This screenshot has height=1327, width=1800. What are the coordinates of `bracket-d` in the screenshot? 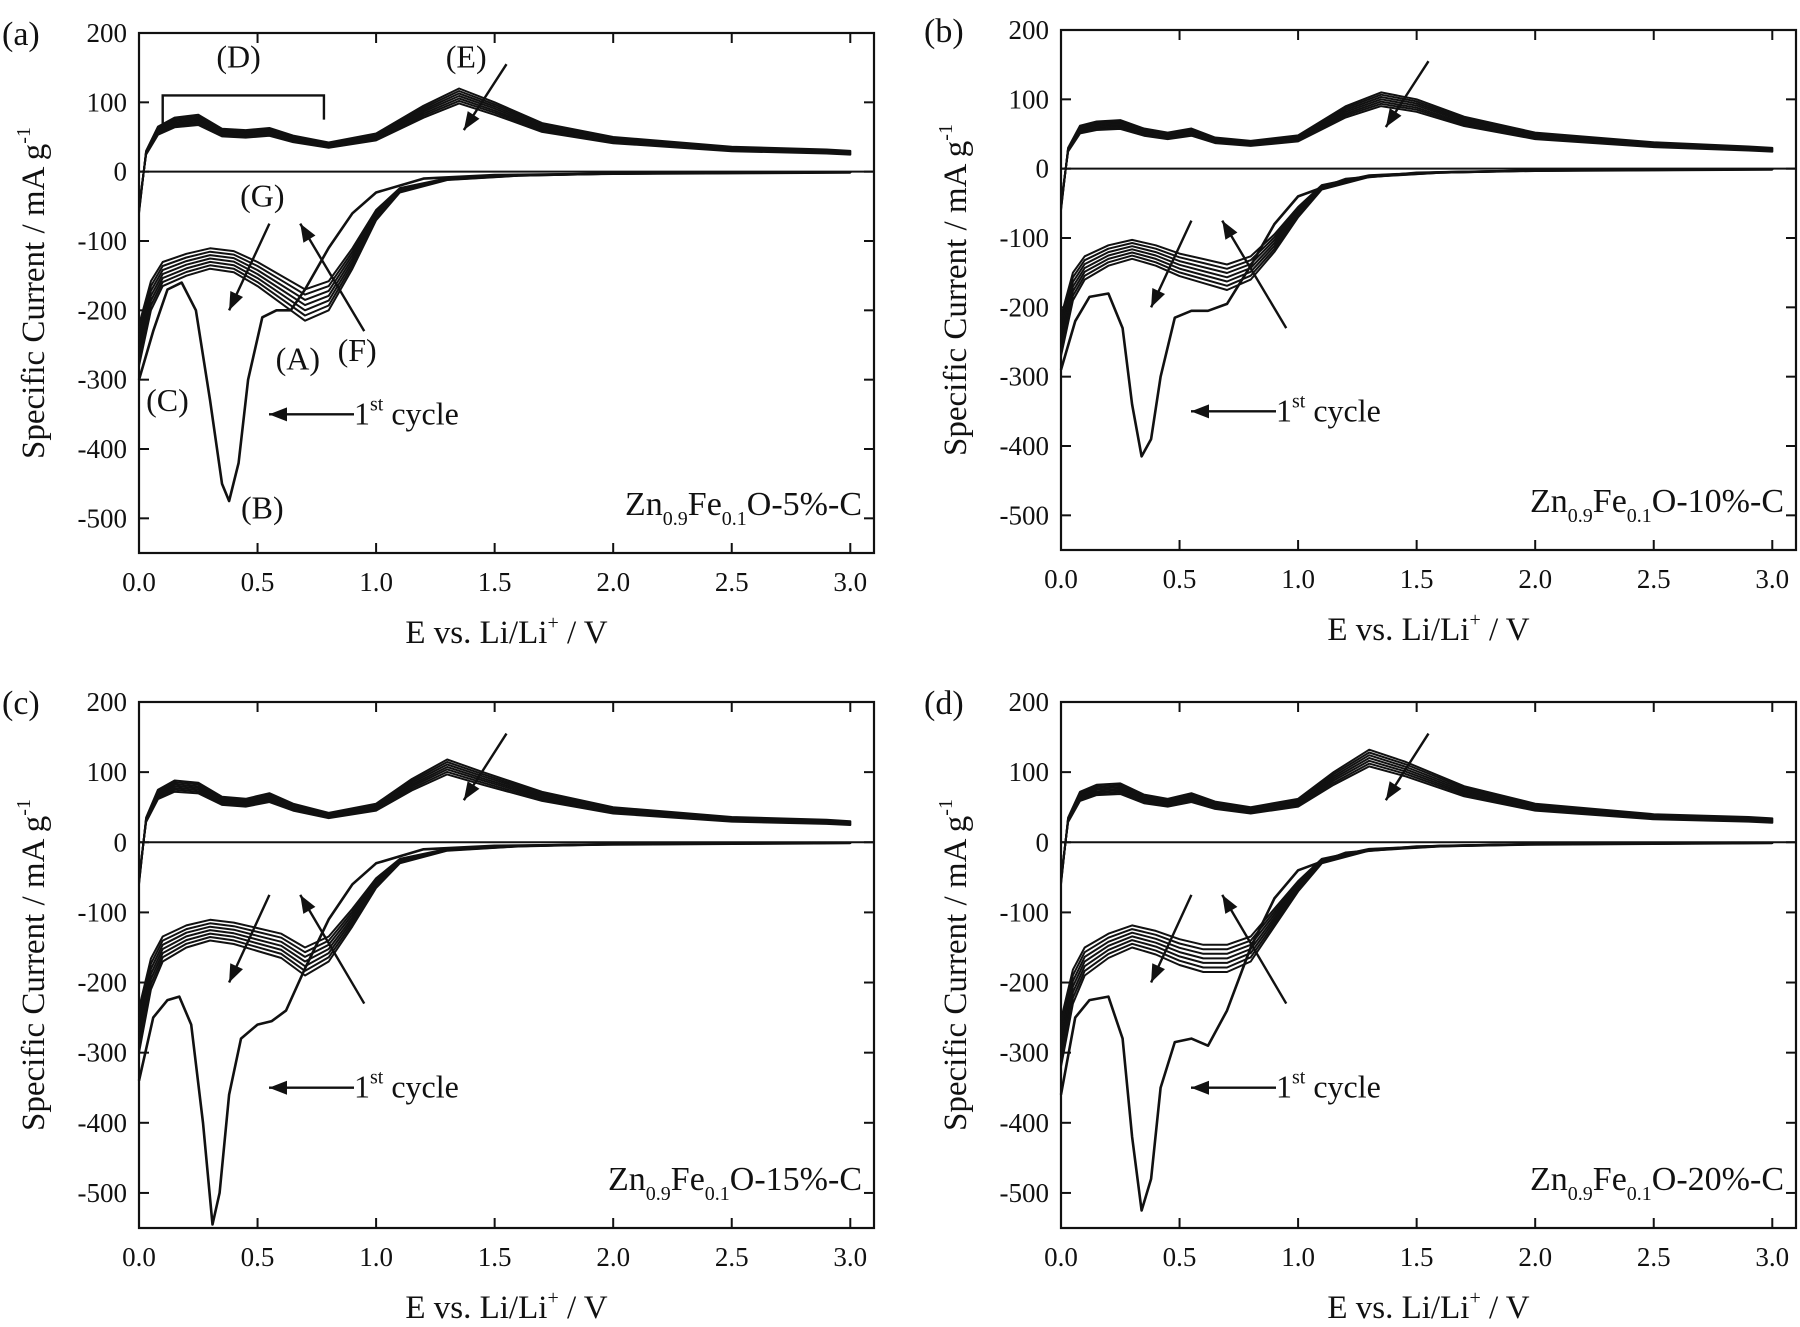 It's located at (243, 110).